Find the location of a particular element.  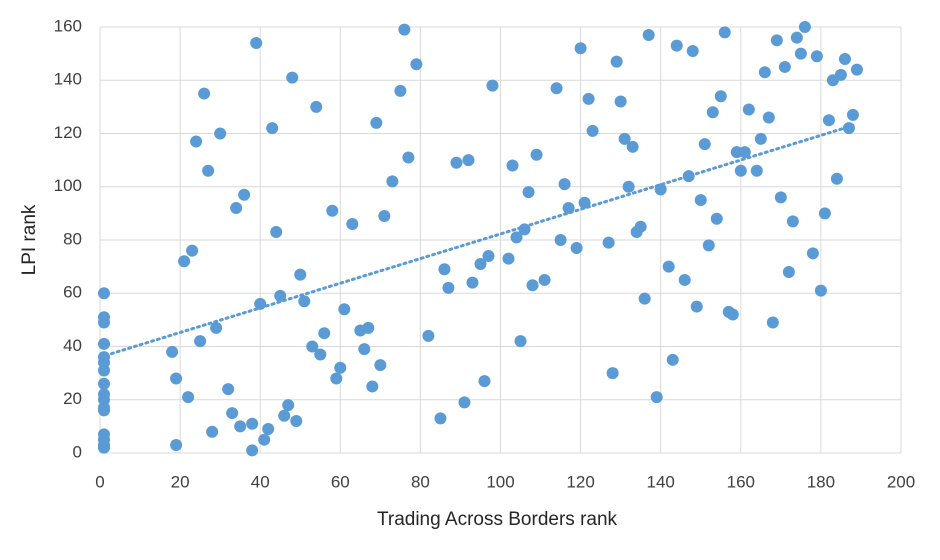

y-tick-label: 0 is located at coordinates (77, 451).